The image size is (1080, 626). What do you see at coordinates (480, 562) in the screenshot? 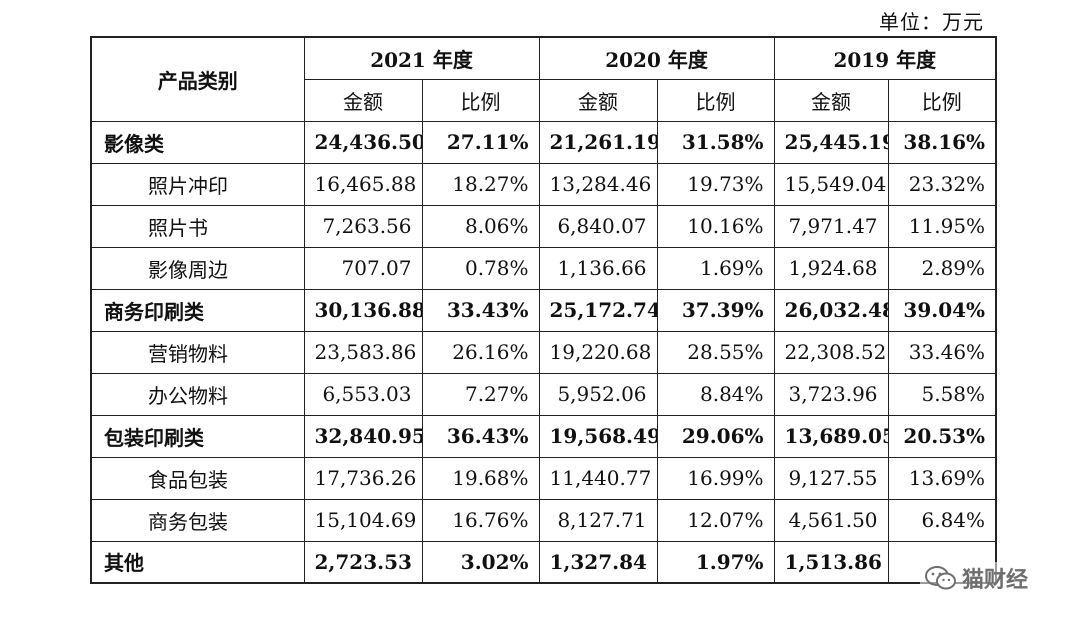
I see `ratio-cell: 3.02%` at bounding box center [480, 562].